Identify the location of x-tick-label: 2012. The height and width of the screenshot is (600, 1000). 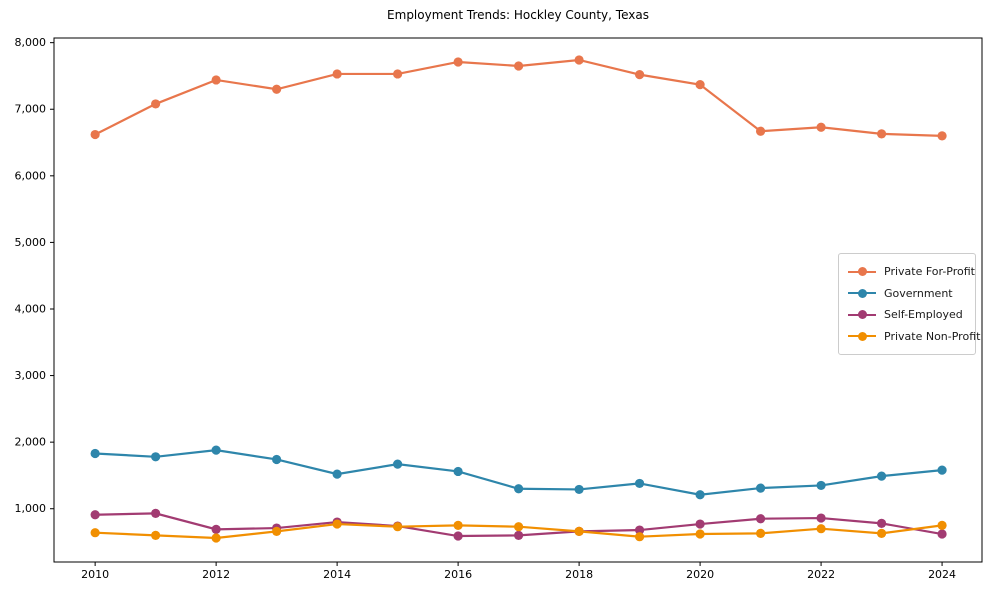
(216, 574).